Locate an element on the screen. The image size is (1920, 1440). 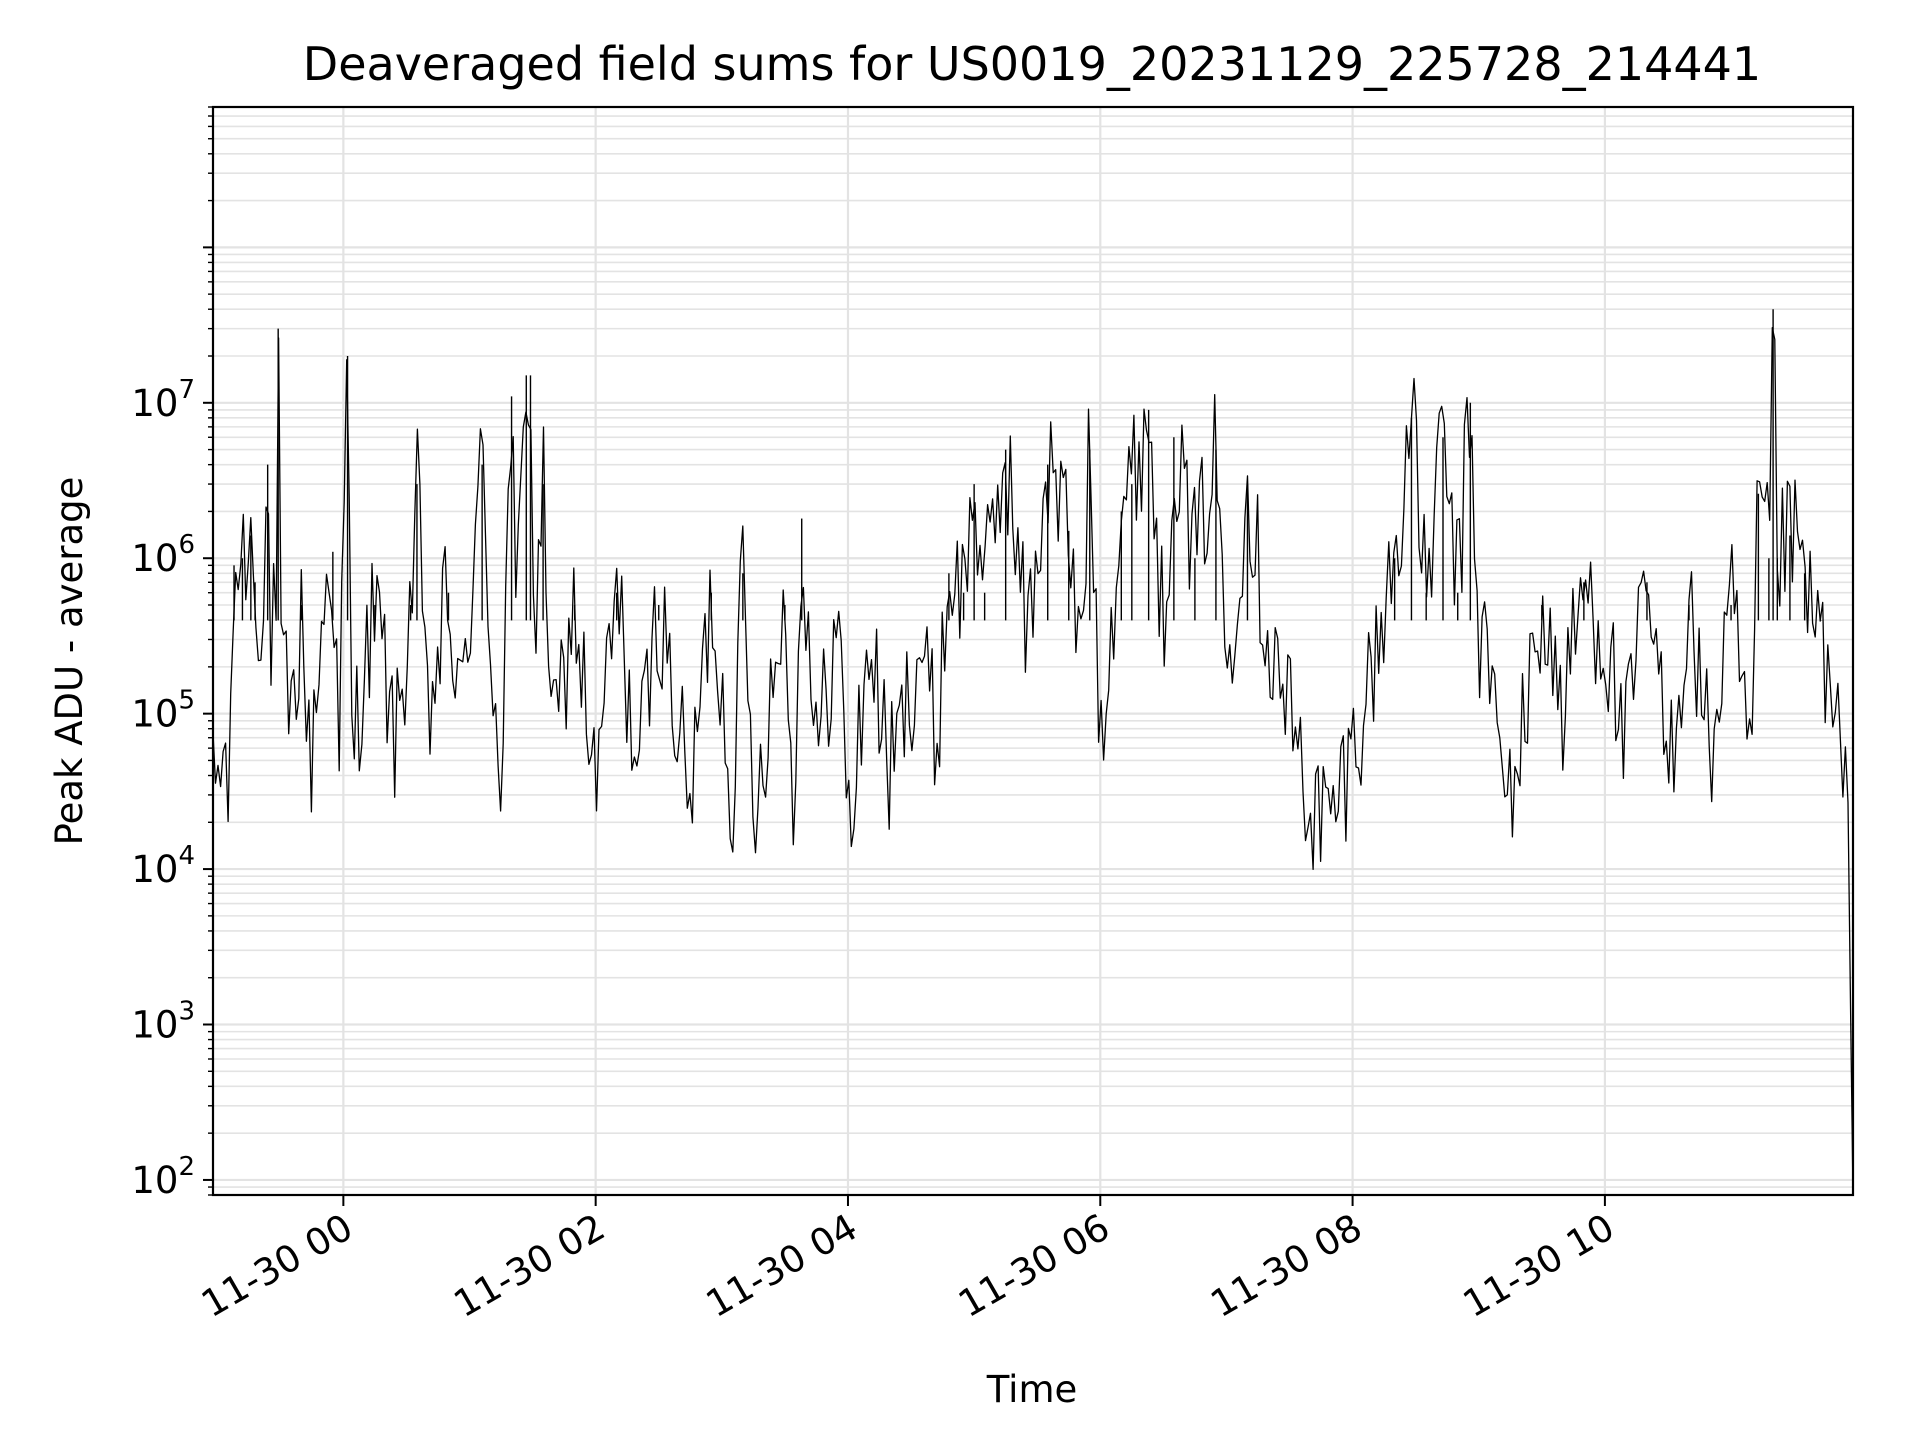
y-tick-label: 10² is located at coordinates (163, 1177).